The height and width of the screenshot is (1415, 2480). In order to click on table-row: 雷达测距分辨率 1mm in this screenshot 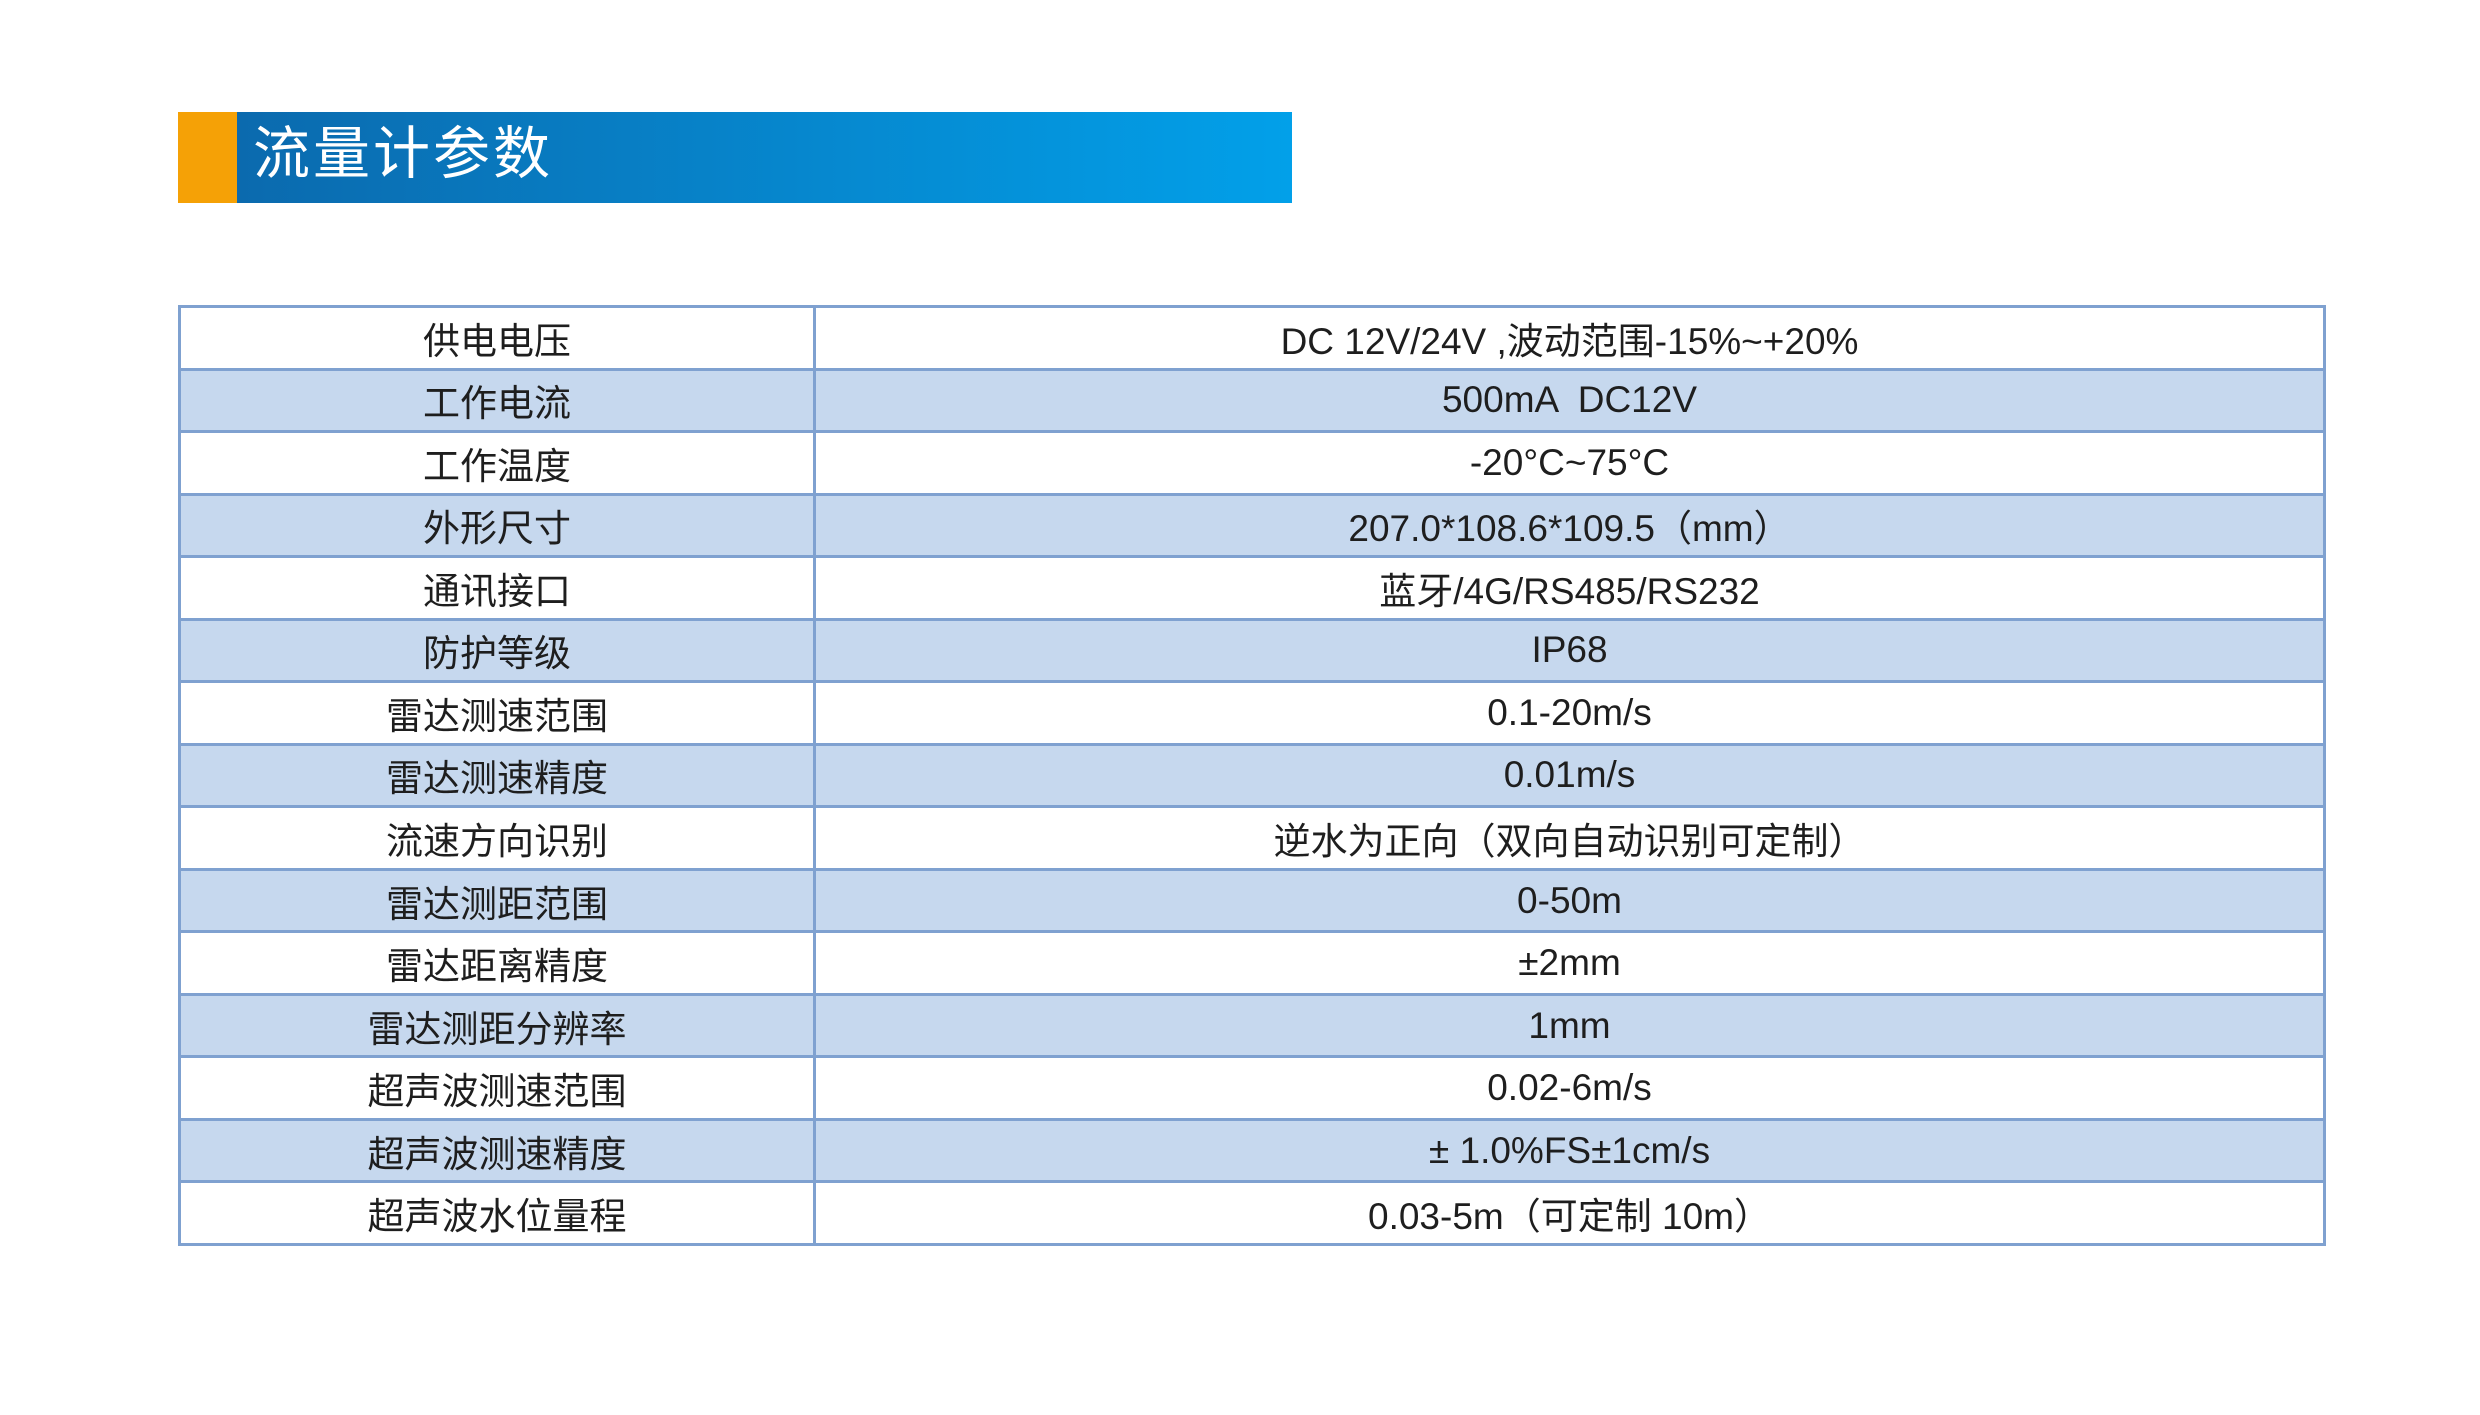, I will do `click(1252, 1025)`.